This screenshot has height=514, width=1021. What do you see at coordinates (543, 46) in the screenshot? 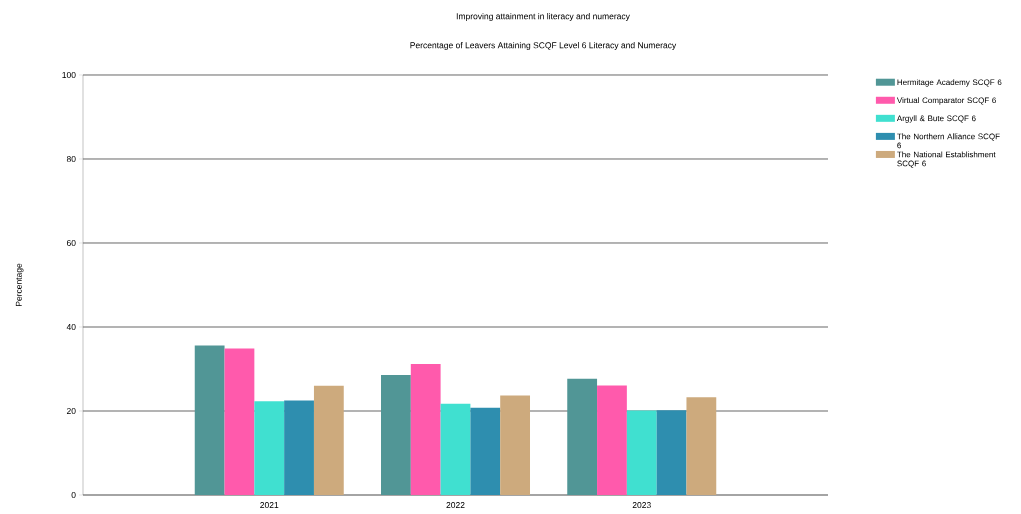
I see `chart-subtitle: Percentage of Leavers Attaining SCQF Level 6 Literacy and Numeracy` at bounding box center [543, 46].